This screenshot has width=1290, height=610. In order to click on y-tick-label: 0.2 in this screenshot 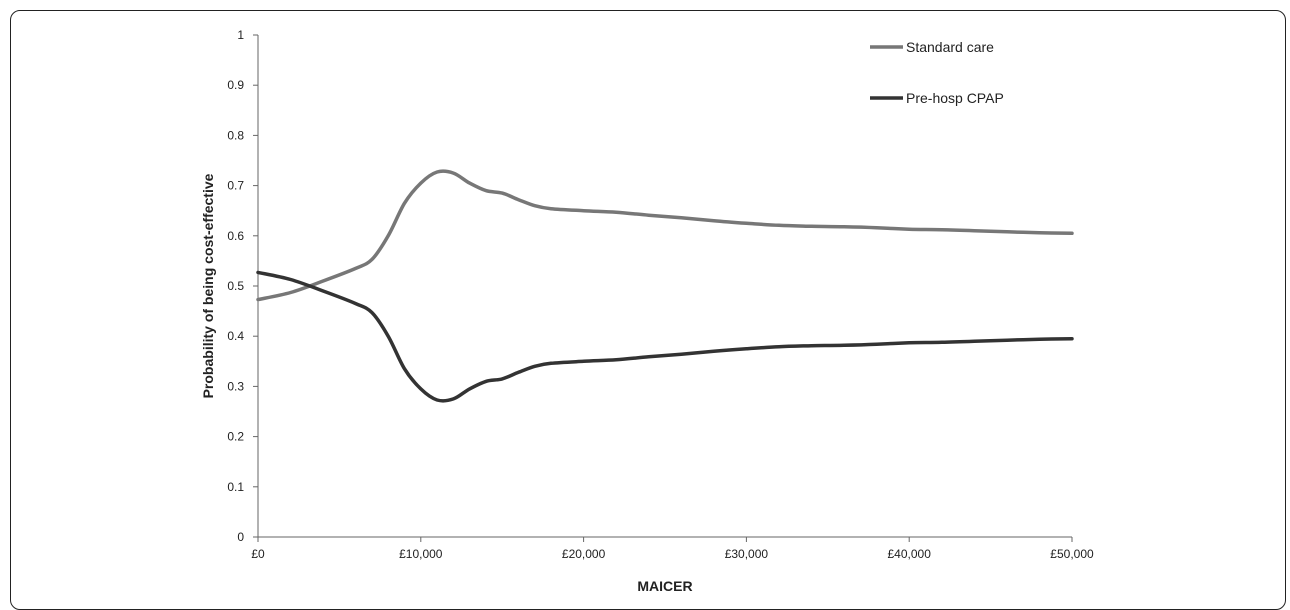, I will do `click(235, 437)`.